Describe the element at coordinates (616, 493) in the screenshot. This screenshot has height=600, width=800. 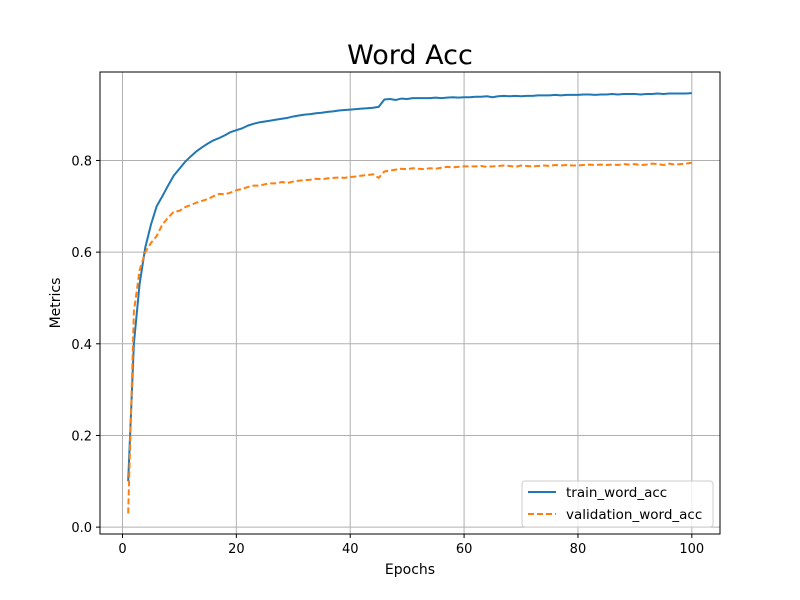
I see `legend-label-train: train_word_acc` at that location.